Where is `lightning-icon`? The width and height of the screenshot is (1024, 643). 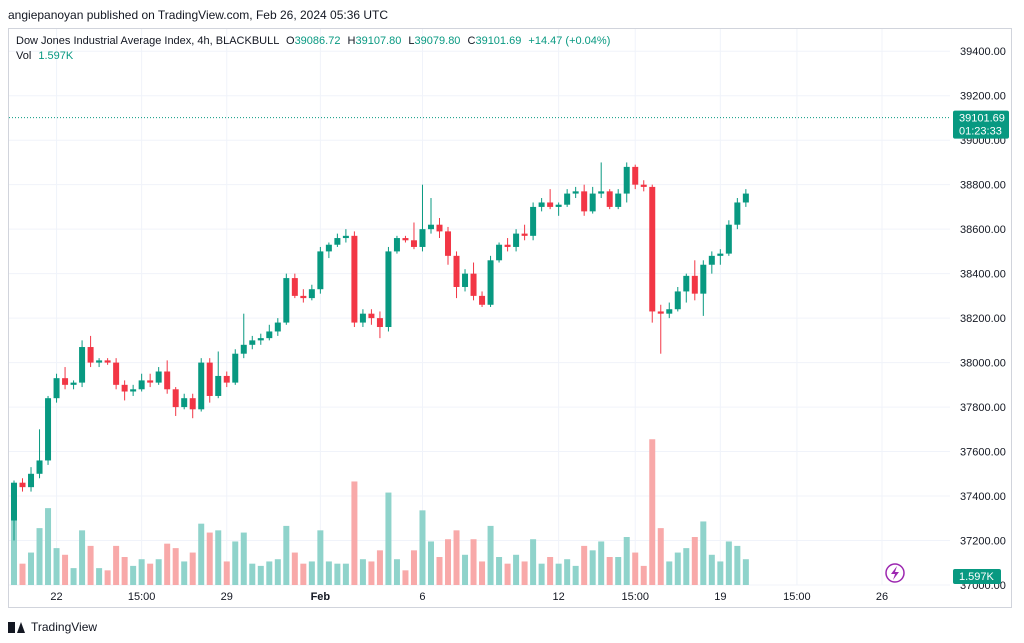
lightning-icon is located at coordinates (895, 573).